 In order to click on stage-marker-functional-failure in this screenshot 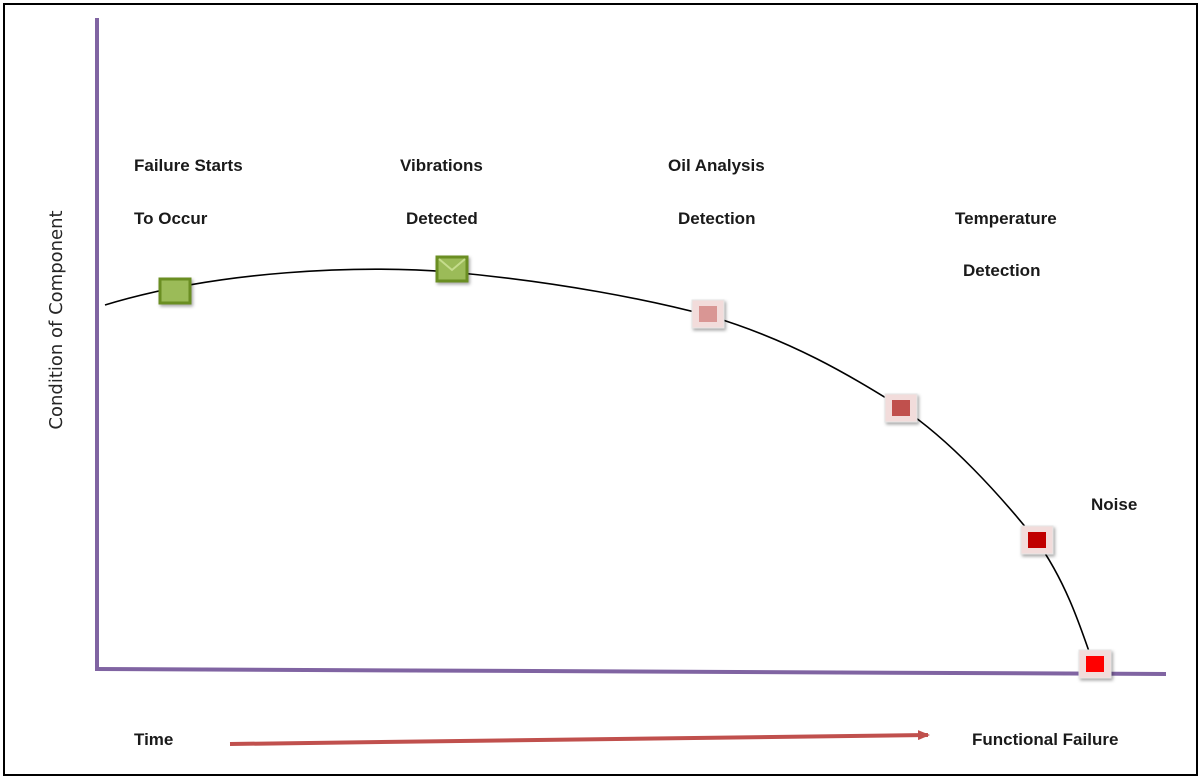, I will do `click(1095, 664)`.